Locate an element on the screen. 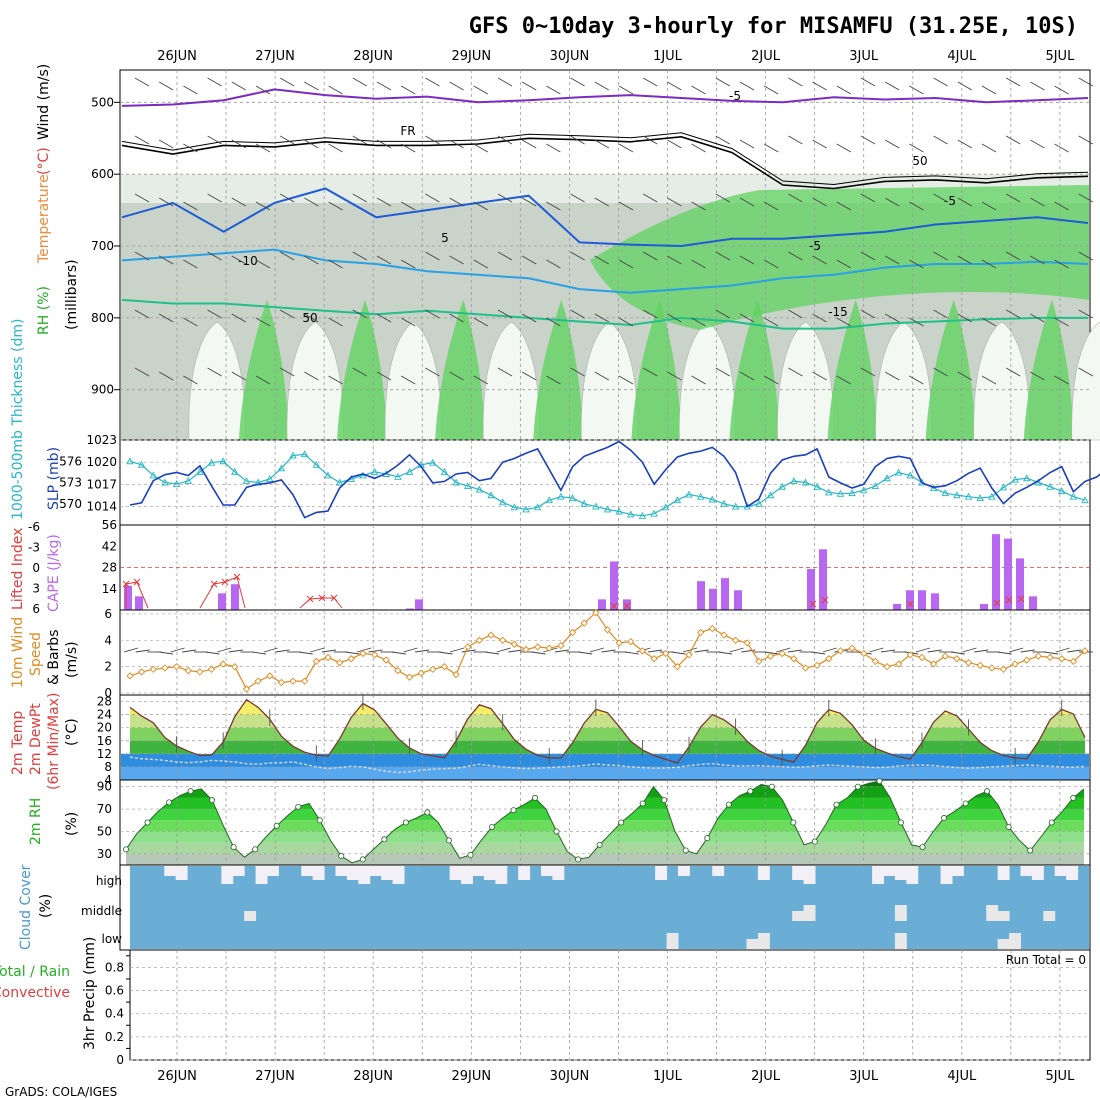 This screenshot has width=1100, height=1100. temp-band is located at coordinates (607, 734).